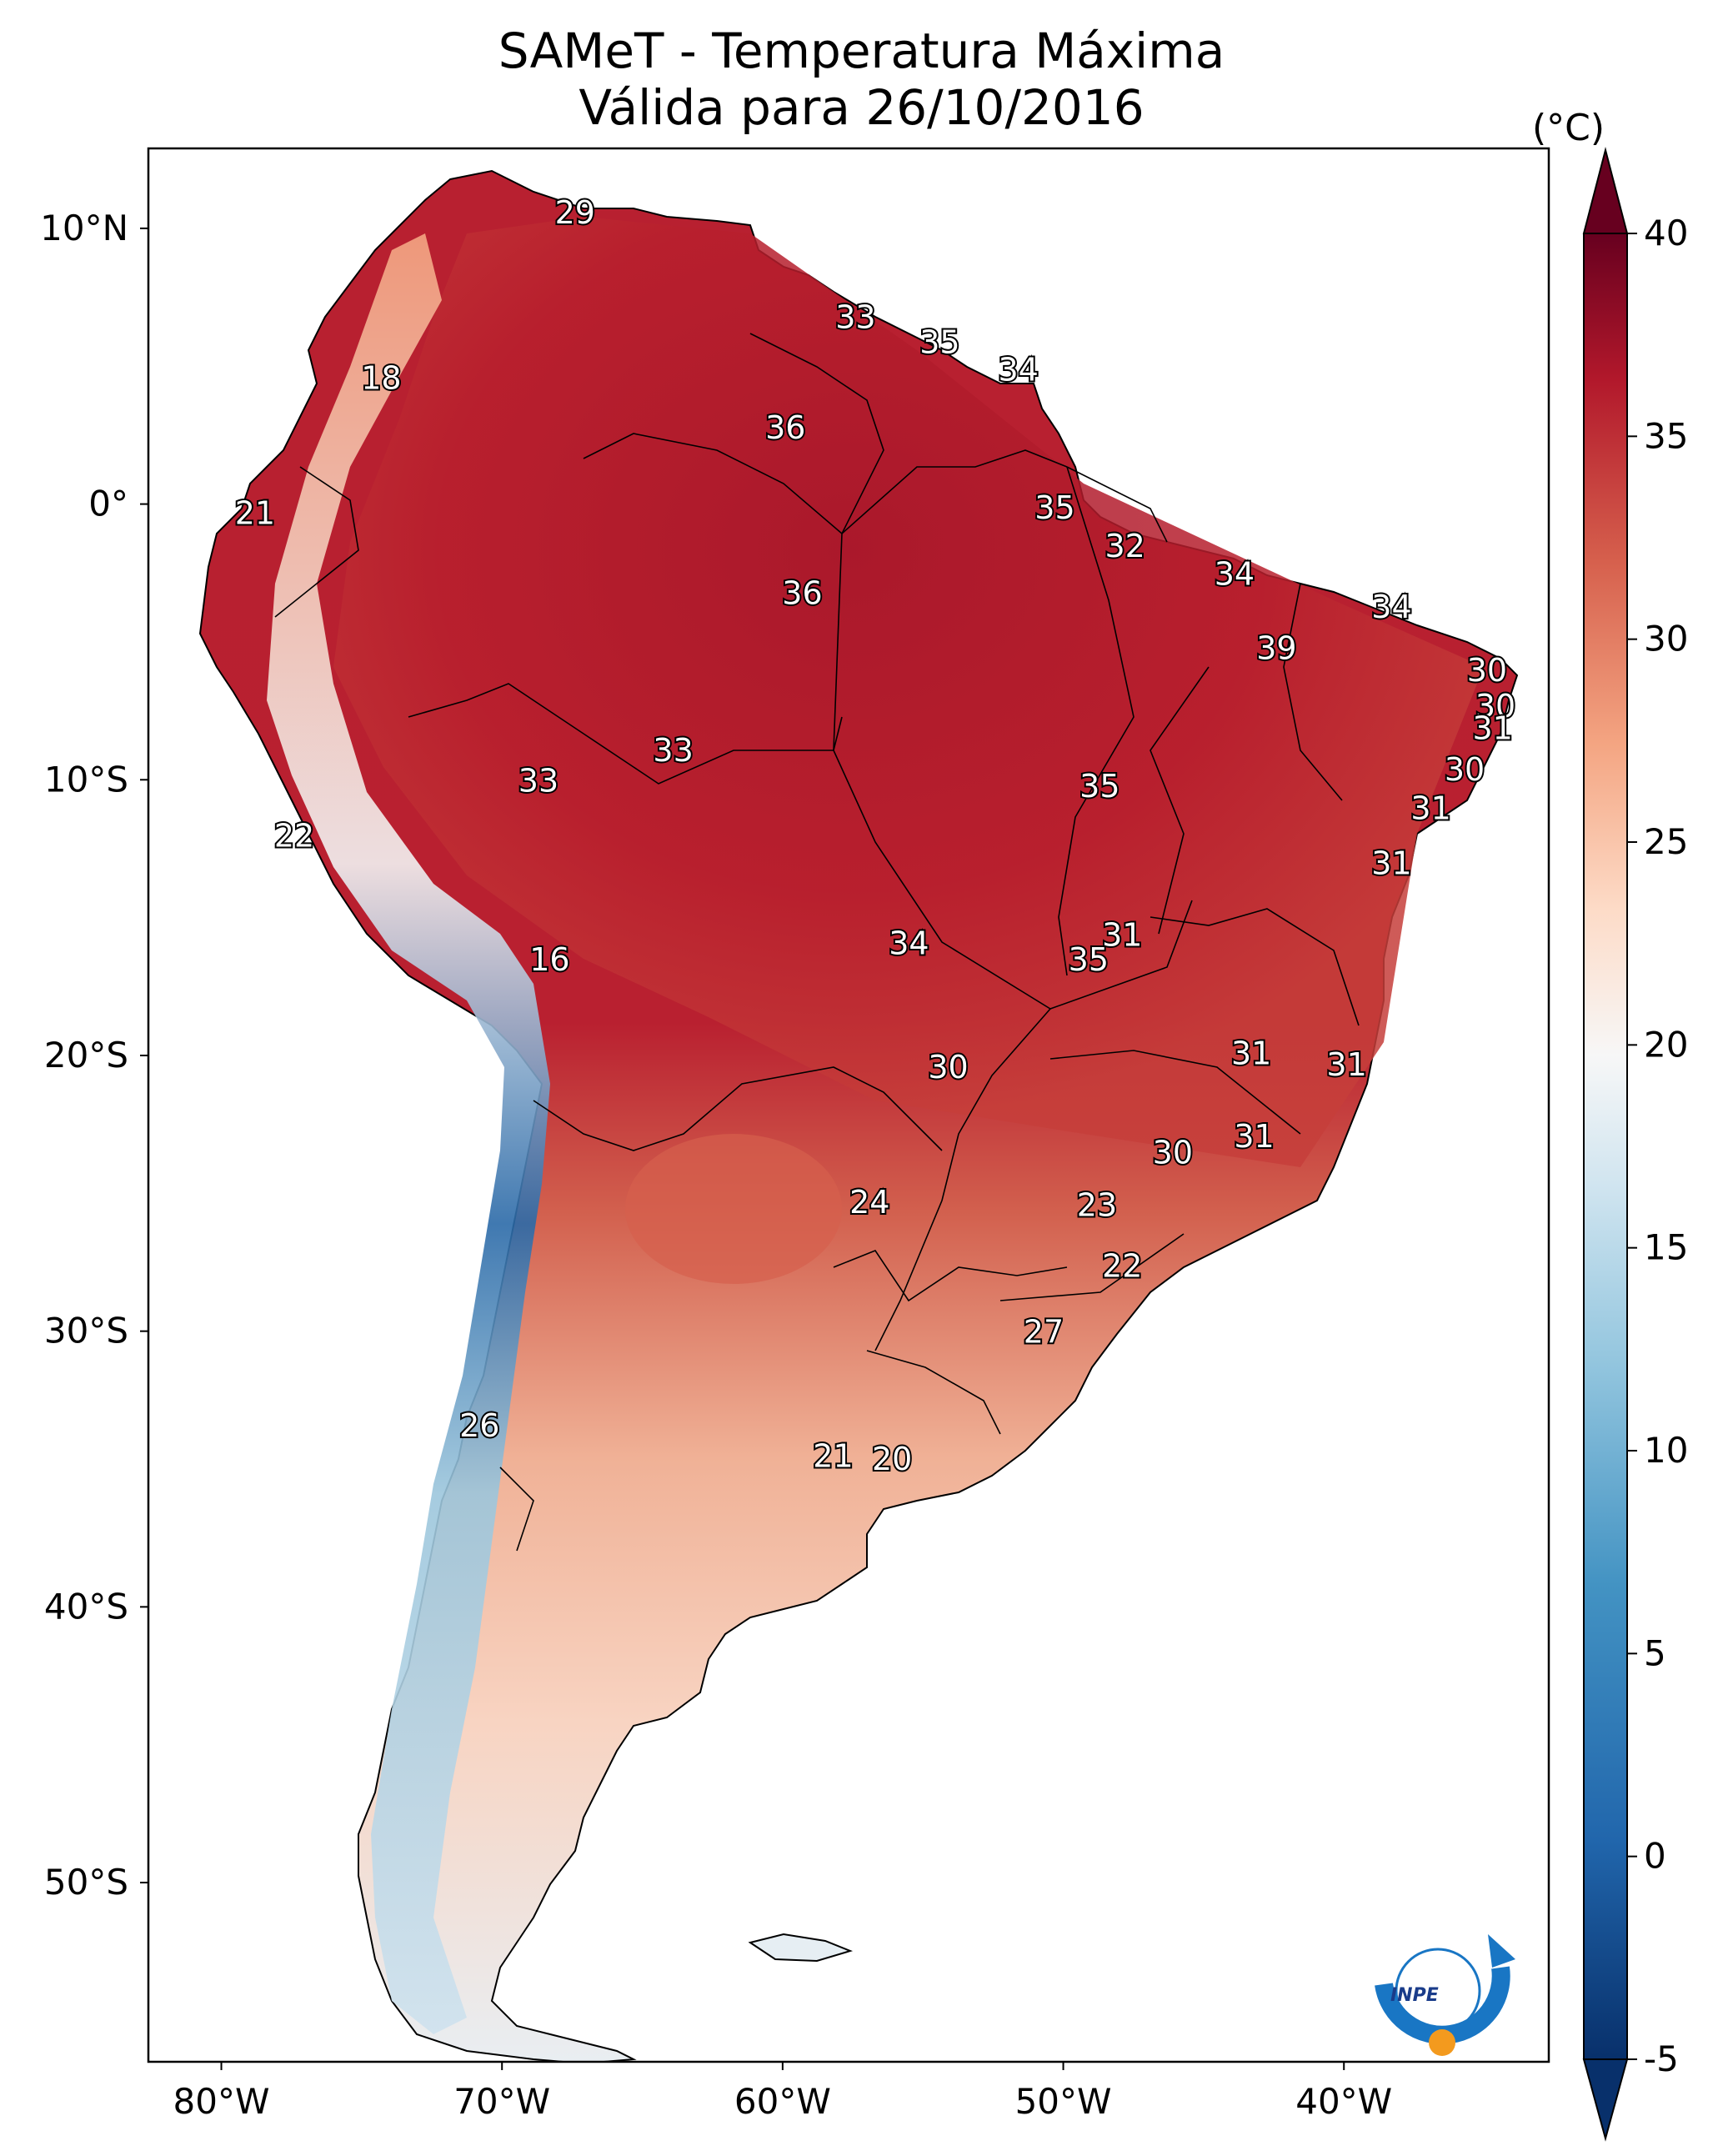  Describe the element at coordinates (1657, 1146) in the screenshot. I see `colorbar-ticks: 40 35 30 25 20 15 10 5 0 -5` at that location.